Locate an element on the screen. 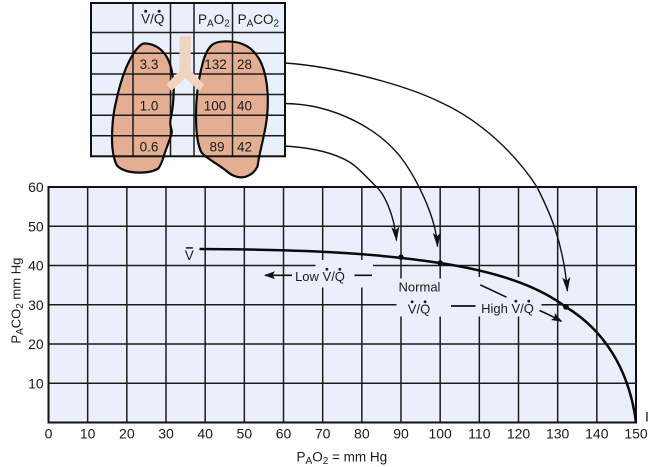  svg-text: 80 is located at coordinates (362, 434).